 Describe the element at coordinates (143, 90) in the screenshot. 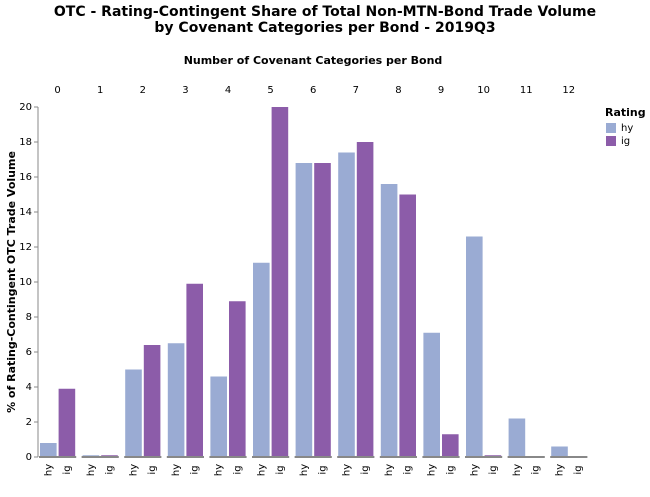

I see `facet-label: 2` at that location.